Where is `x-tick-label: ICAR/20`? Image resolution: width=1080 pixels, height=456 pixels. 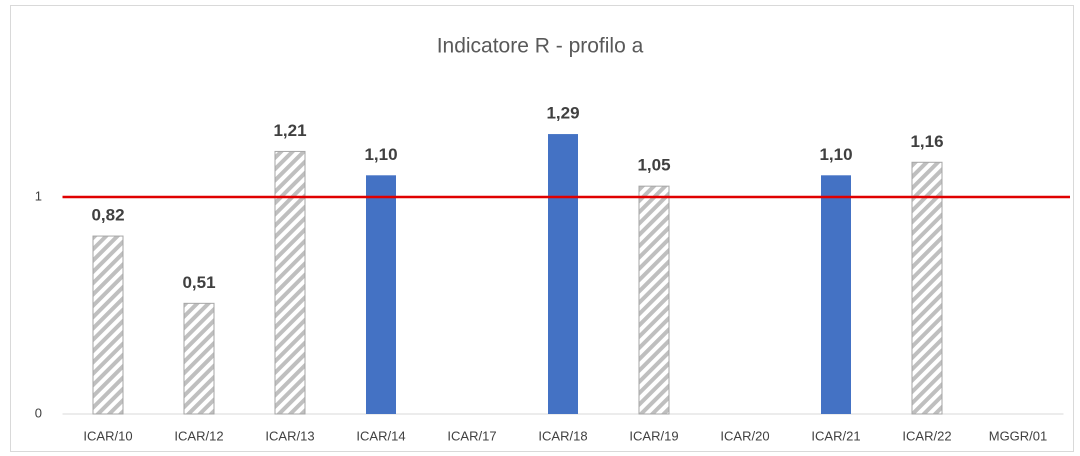
x-tick-label: ICAR/20 is located at coordinates (744, 435).